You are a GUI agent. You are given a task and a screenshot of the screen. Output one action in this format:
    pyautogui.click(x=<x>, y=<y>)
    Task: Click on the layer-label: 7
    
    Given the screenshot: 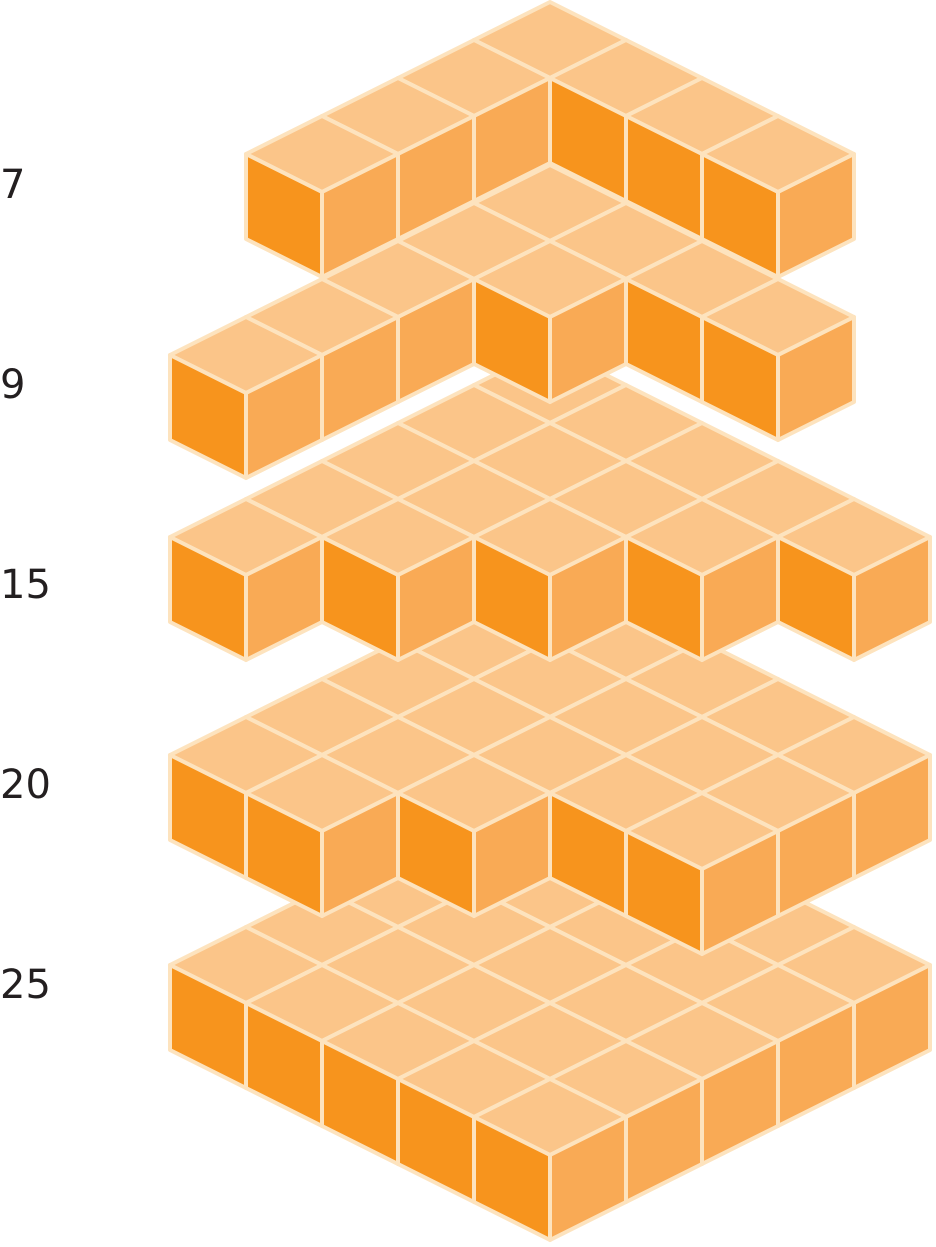 What is the action you would take?
    pyautogui.click(x=12, y=185)
    